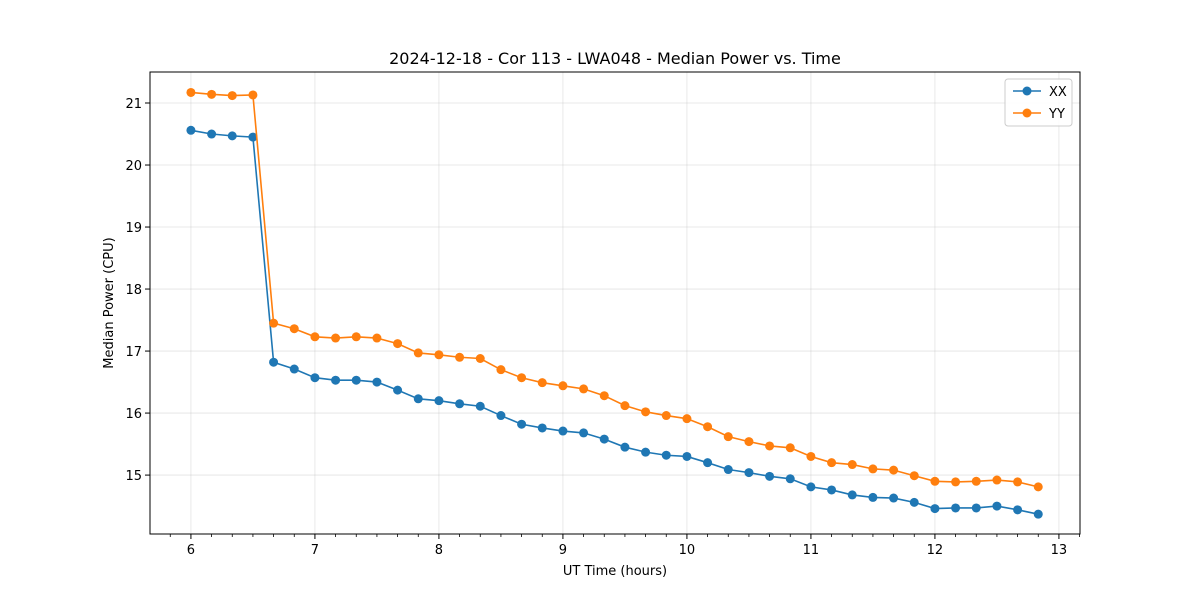 Image resolution: width=1200 pixels, height=600 pixels. I want to click on x-tick-label: 12, so click(935, 550).